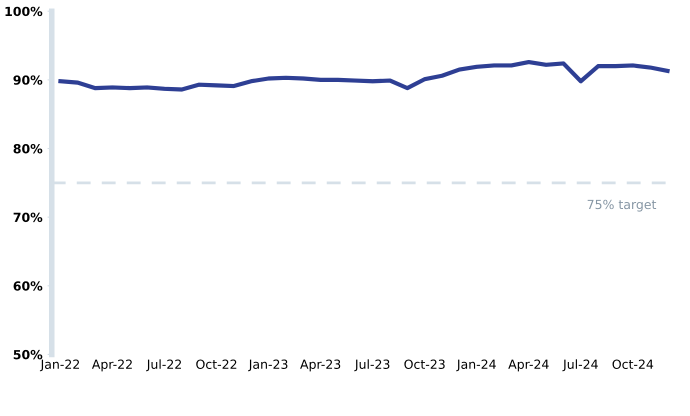  What do you see at coordinates (424, 364) in the screenshot?
I see `x-tick-label: Oct-23` at bounding box center [424, 364].